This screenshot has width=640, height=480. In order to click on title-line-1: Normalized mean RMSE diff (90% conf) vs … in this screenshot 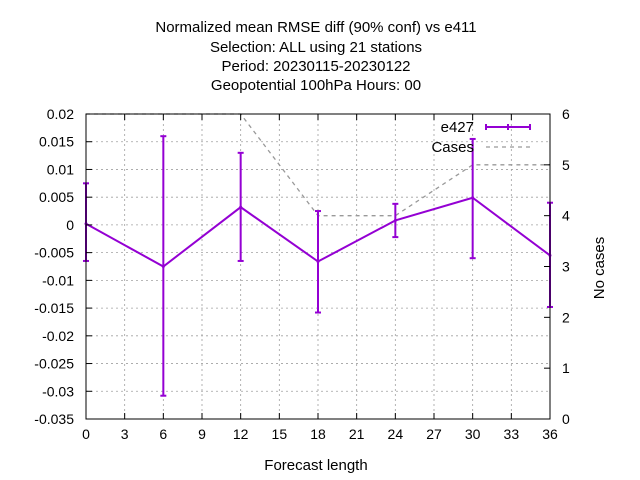, I will do `click(315, 27)`.